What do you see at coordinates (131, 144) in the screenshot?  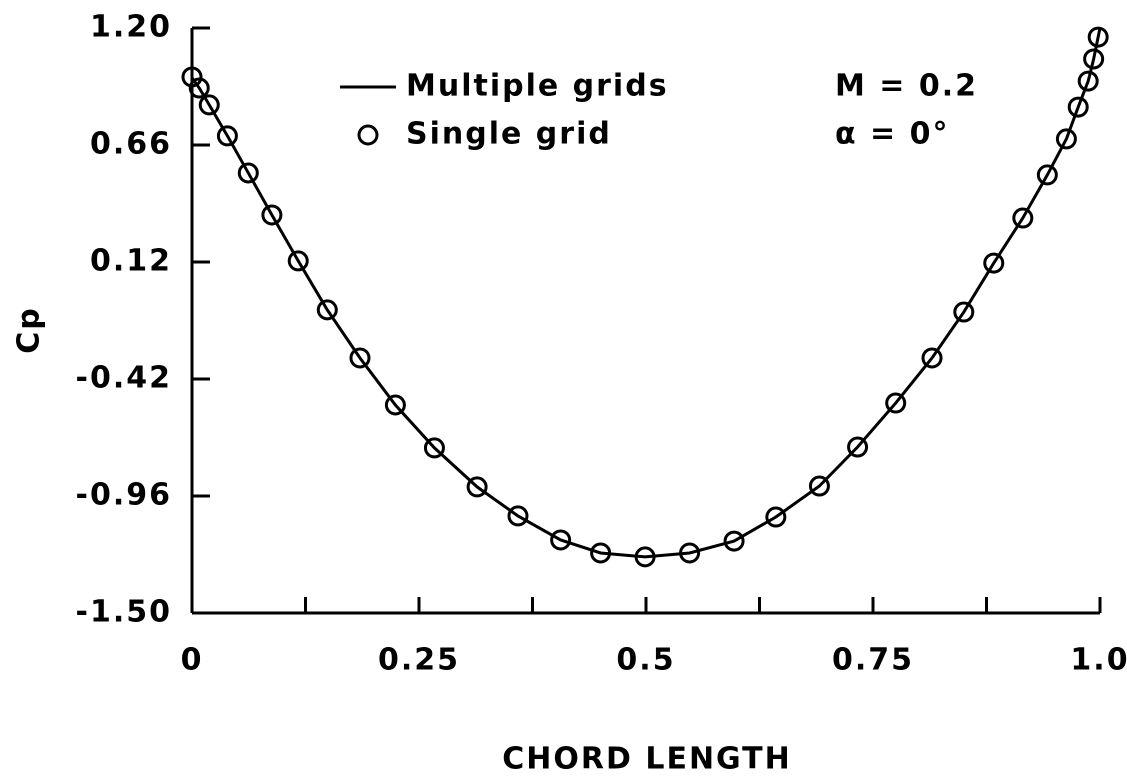 I see `y-tick-label: 0.66` at bounding box center [131, 144].